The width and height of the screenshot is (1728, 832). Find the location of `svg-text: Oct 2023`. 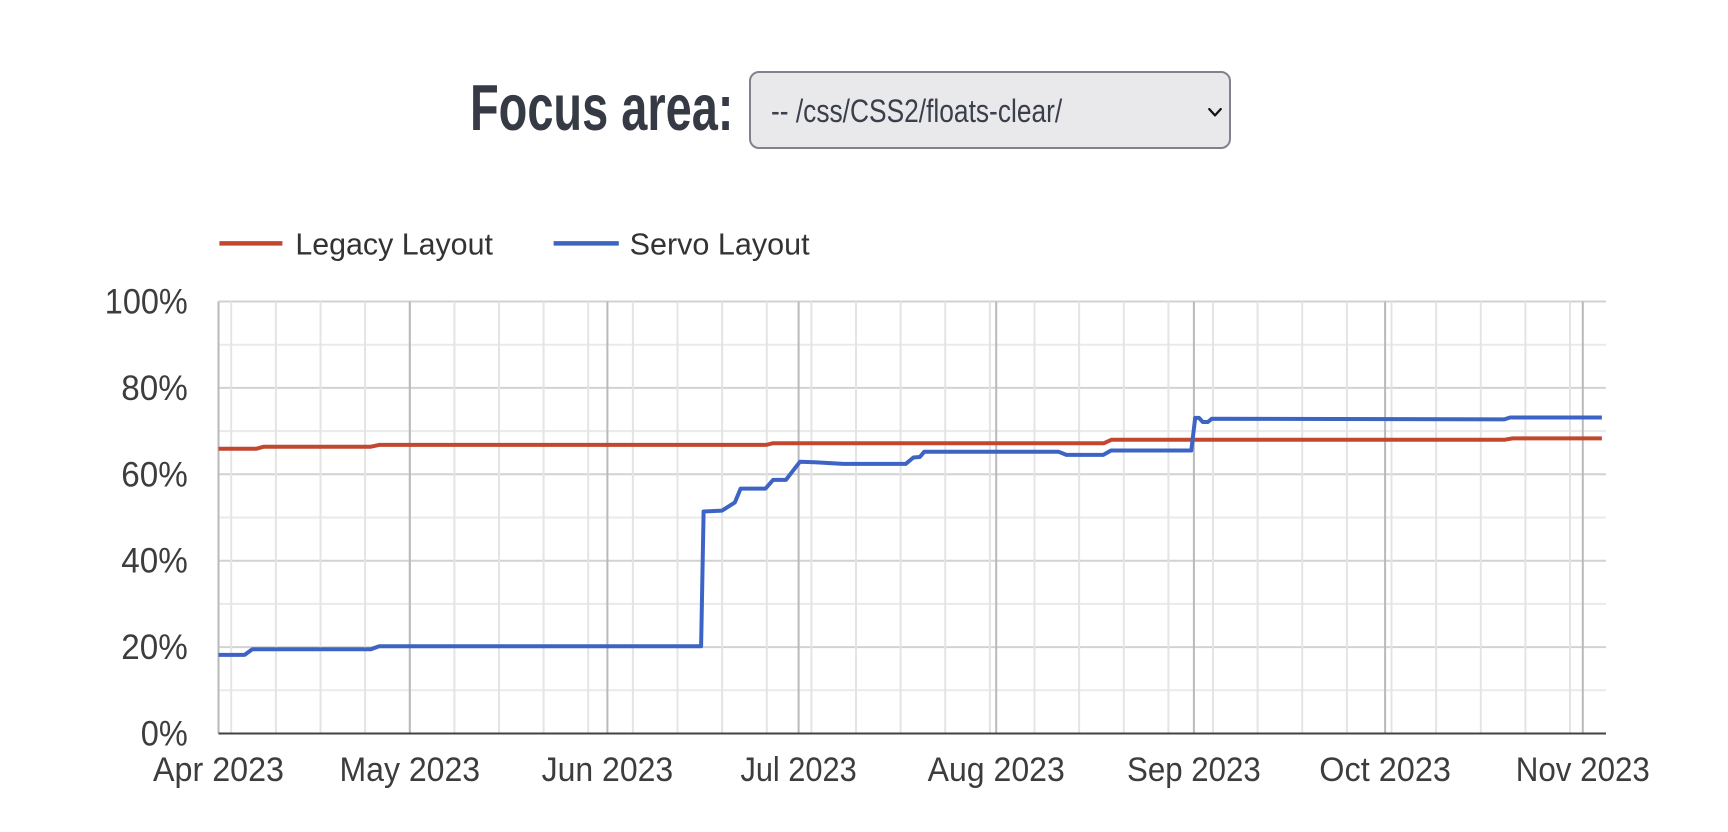

svg-text: Oct 2023 is located at coordinates (1385, 770).